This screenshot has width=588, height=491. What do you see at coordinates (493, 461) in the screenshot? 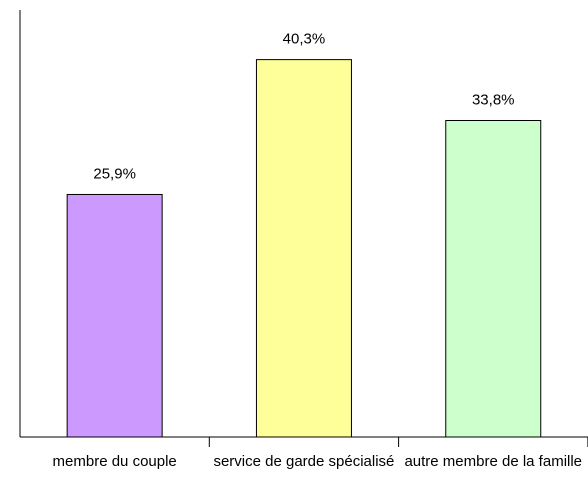
I see `x-tick-label: autre membre de la famille` at bounding box center [493, 461].